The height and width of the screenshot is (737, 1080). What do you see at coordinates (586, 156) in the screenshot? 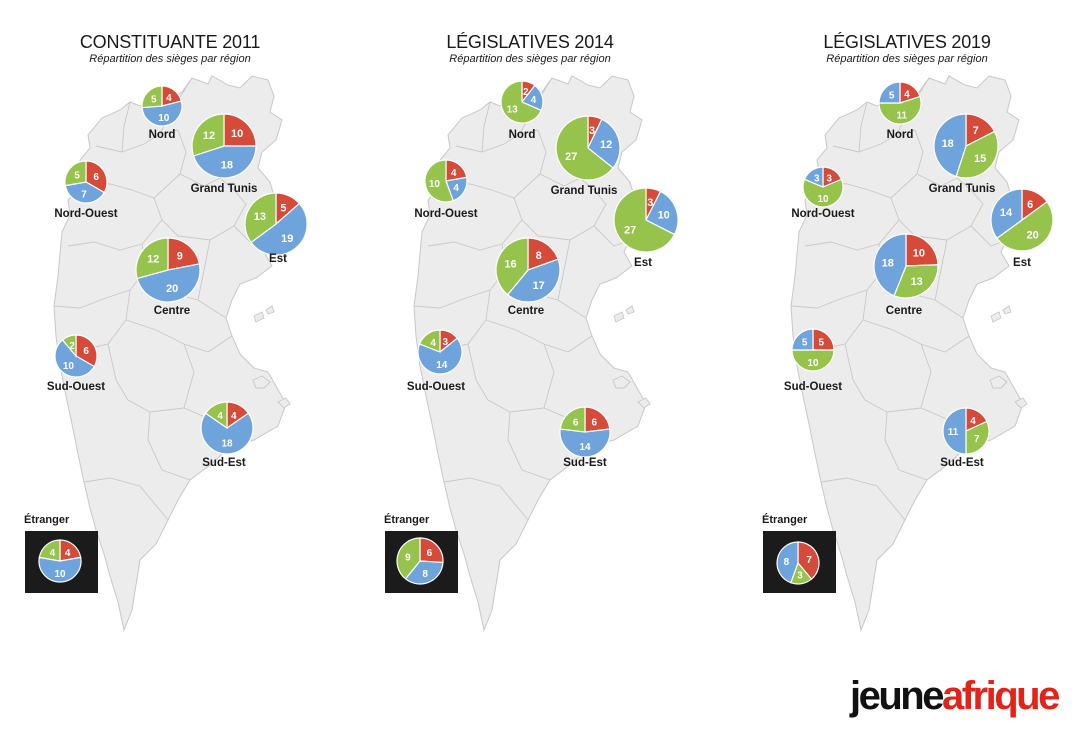
I see `pie-grand-tunis: 3 12 27 Grand Tunis` at bounding box center [586, 156].